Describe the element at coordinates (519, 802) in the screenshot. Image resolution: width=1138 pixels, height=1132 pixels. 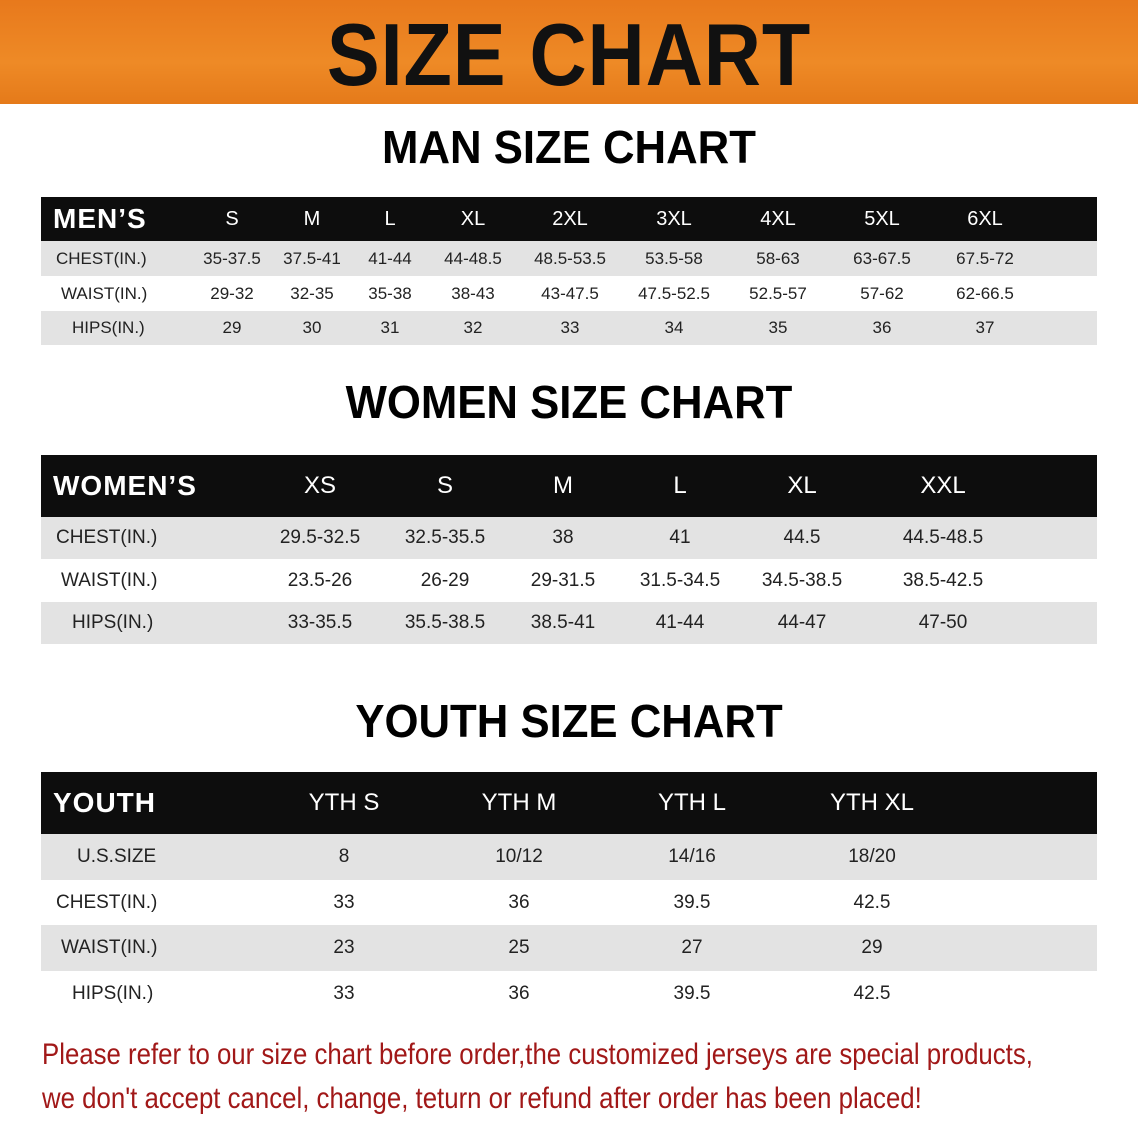
I see `size-header: YTH M` at that location.